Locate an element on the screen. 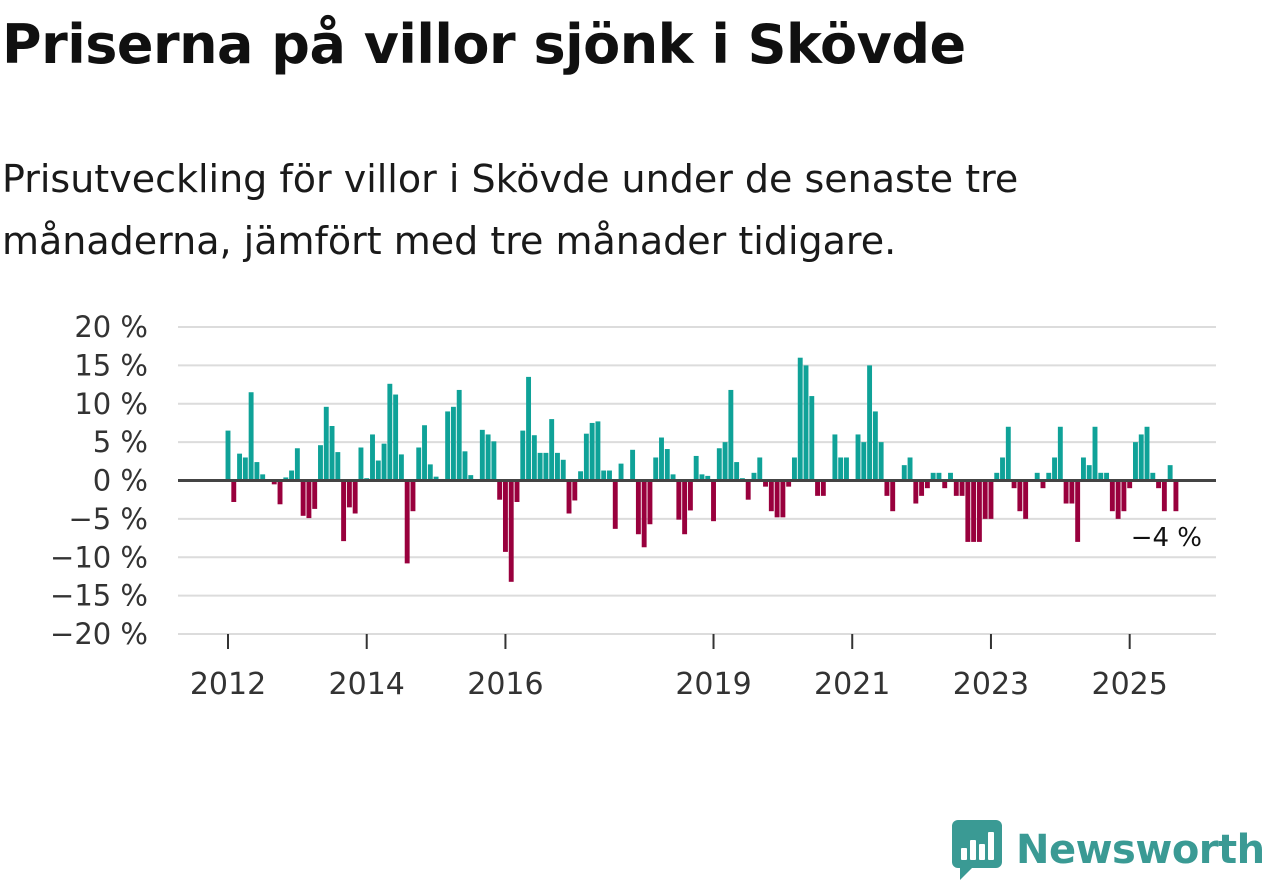  x-tick-label: 2012 is located at coordinates (228, 684).